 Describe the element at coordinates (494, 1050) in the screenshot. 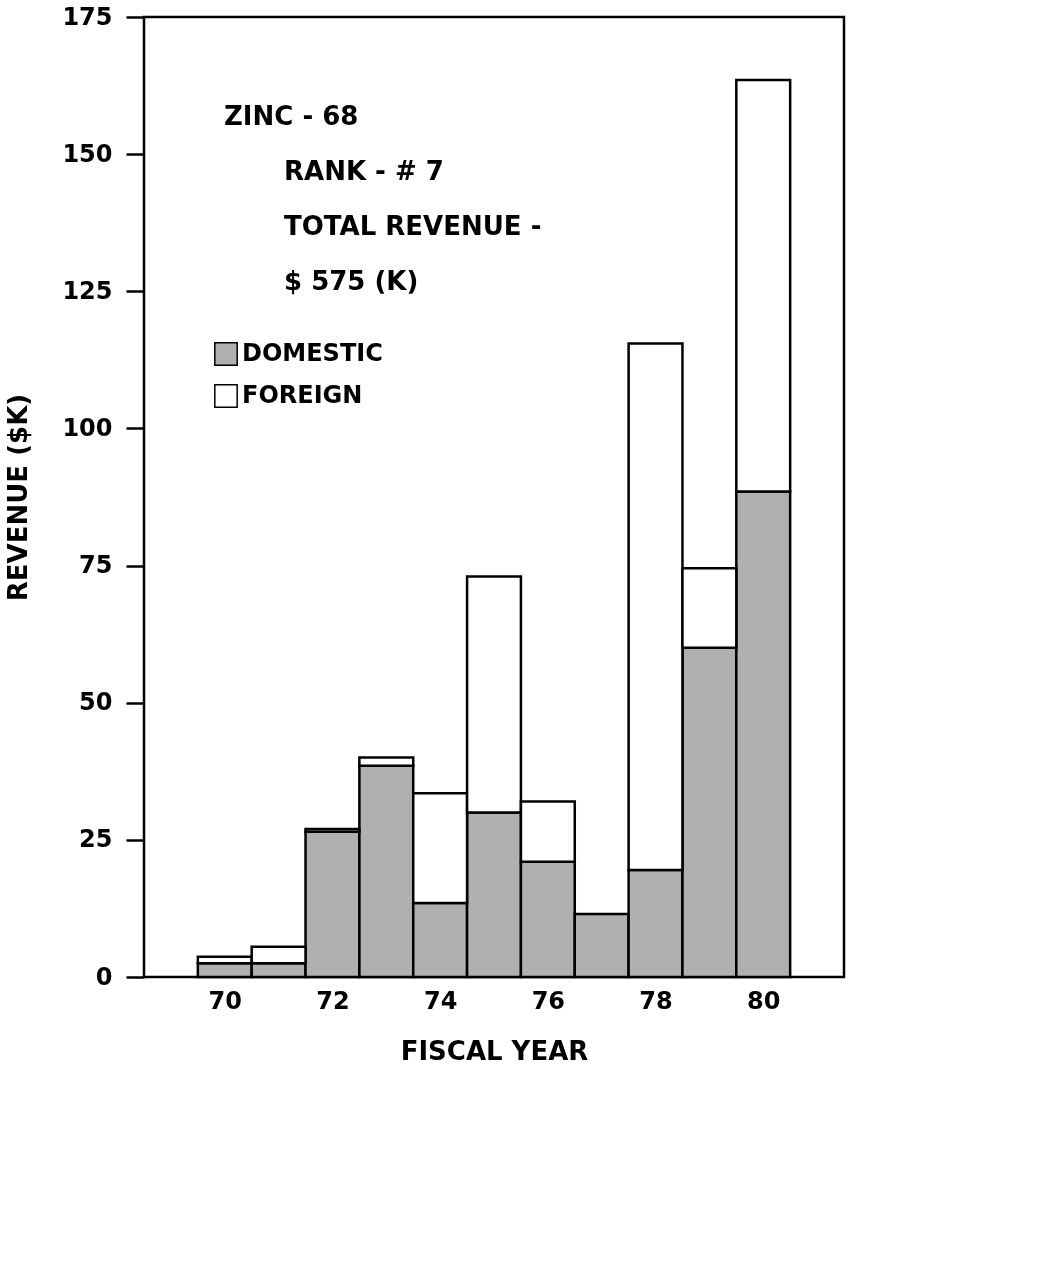

I see `x-axis-title: FISCAL YEAR` at that location.